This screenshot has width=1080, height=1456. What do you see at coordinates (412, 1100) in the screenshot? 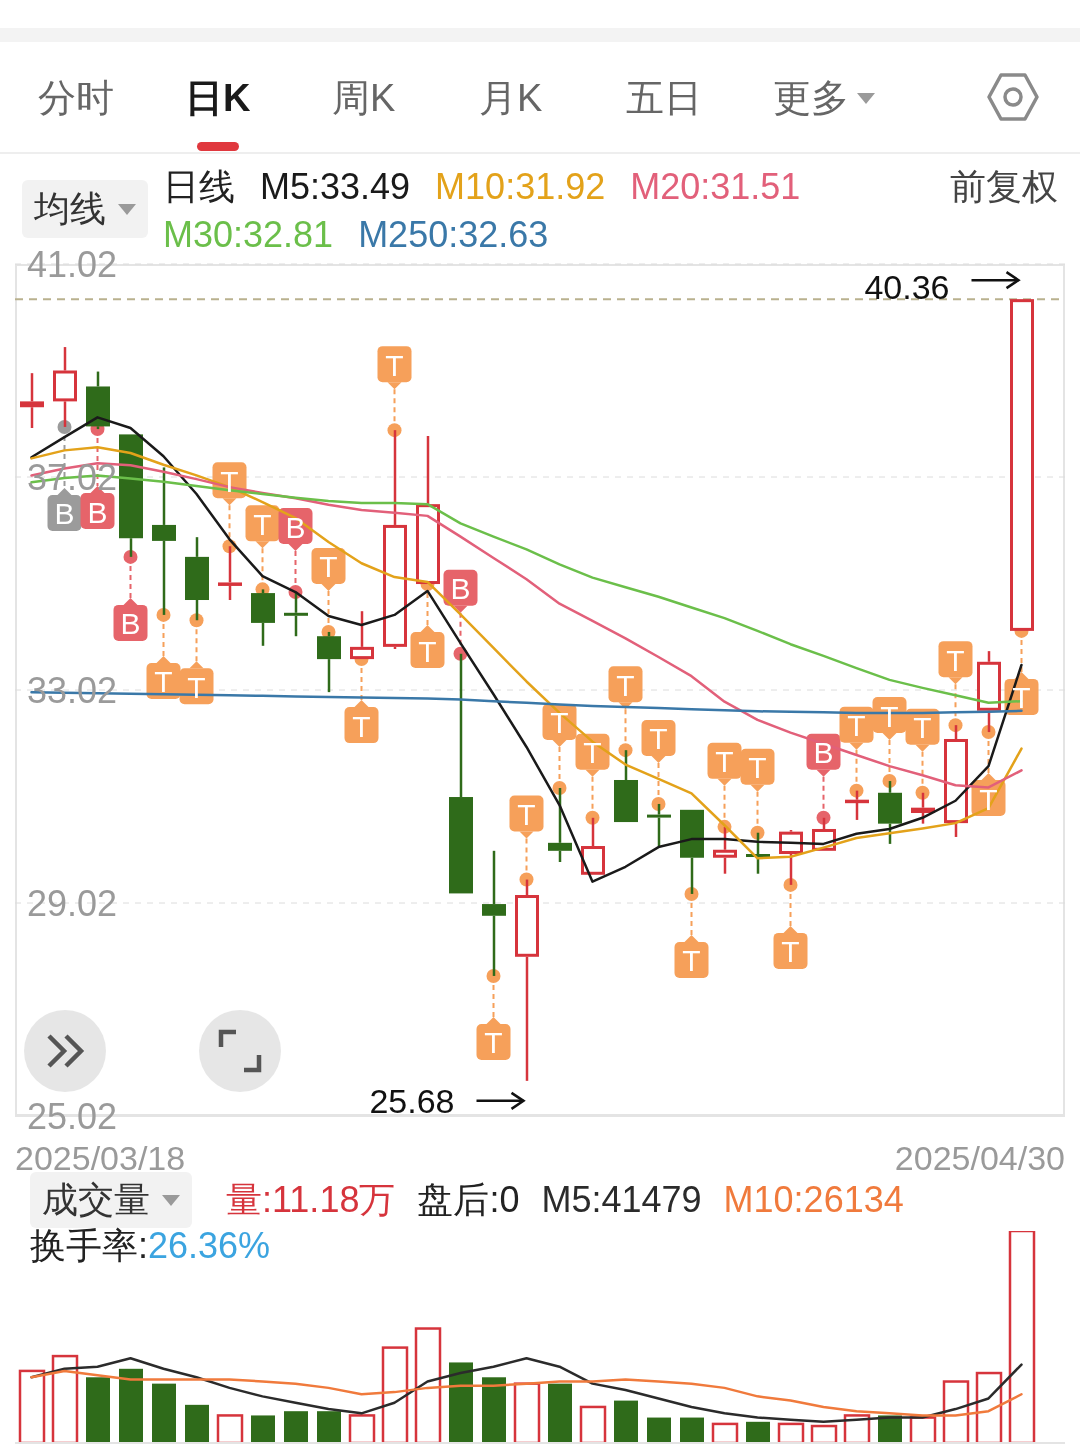
I see `annotation: 25.68` at bounding box center [412, 1100].